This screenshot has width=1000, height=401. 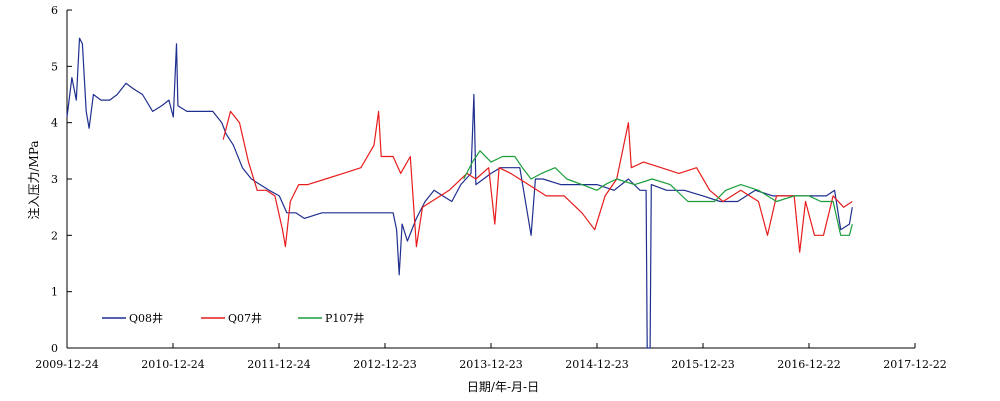 What do you see at coordinates (503, 387) in the screenshot?
I see `x-axis-title: 日期/年-月-日` at bounding box center [503, 387].